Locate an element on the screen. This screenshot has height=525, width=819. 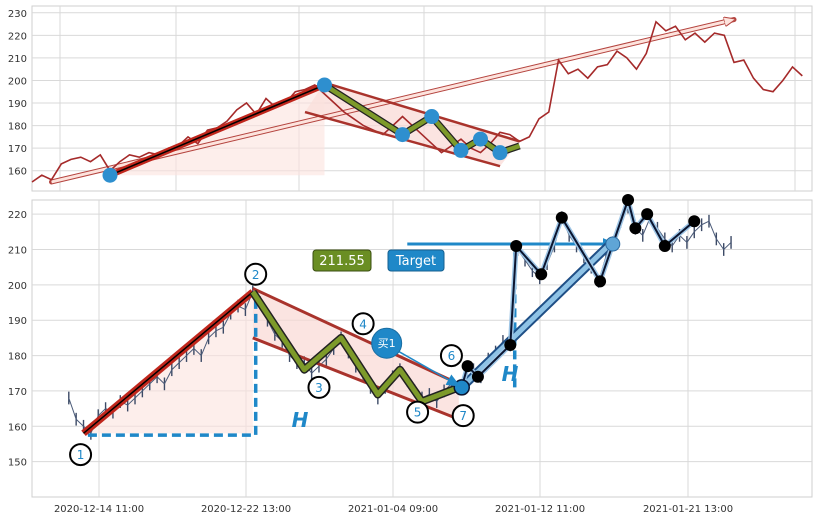
target-value-label: 211.55 is located at coordinates (342, 261).